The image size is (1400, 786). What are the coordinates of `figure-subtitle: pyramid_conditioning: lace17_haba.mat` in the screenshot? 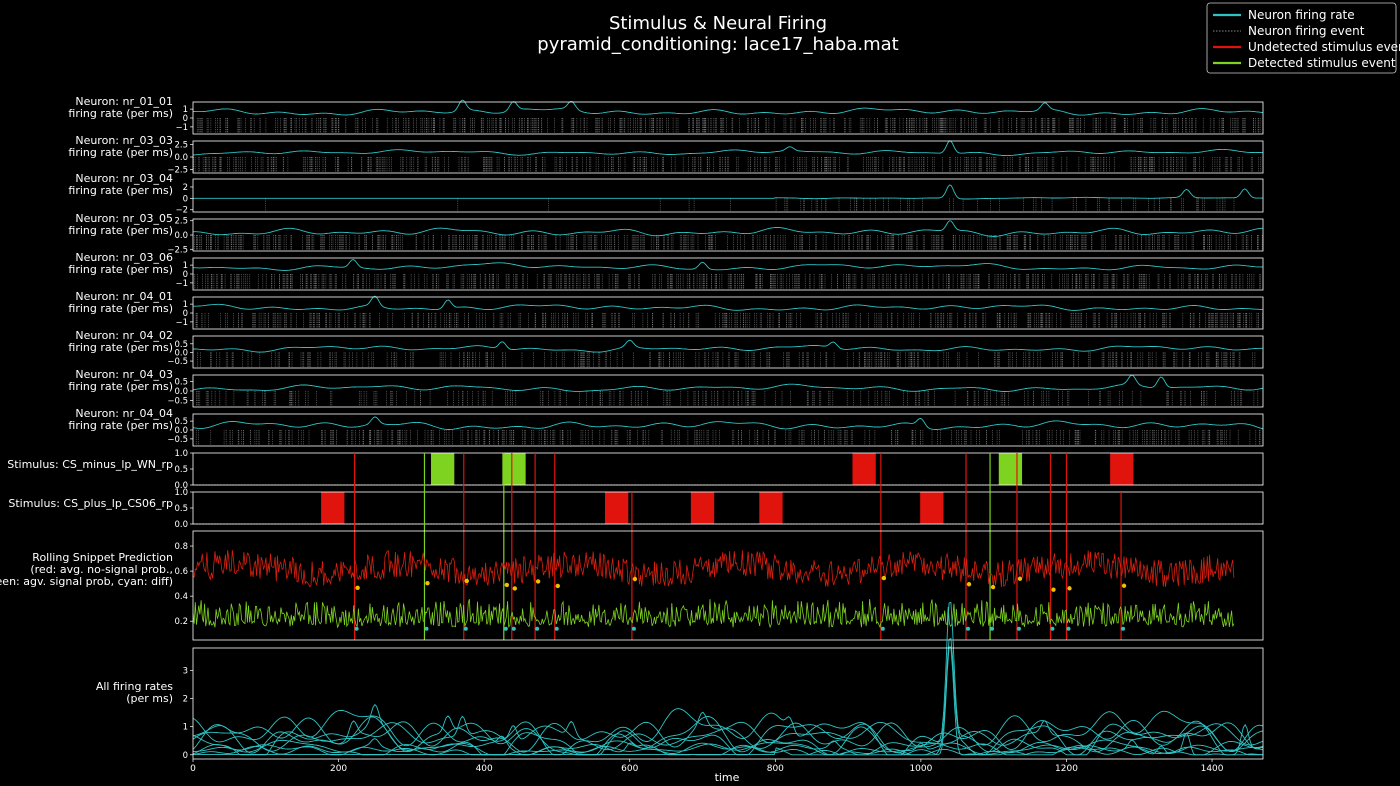 It's located at (717, 44).